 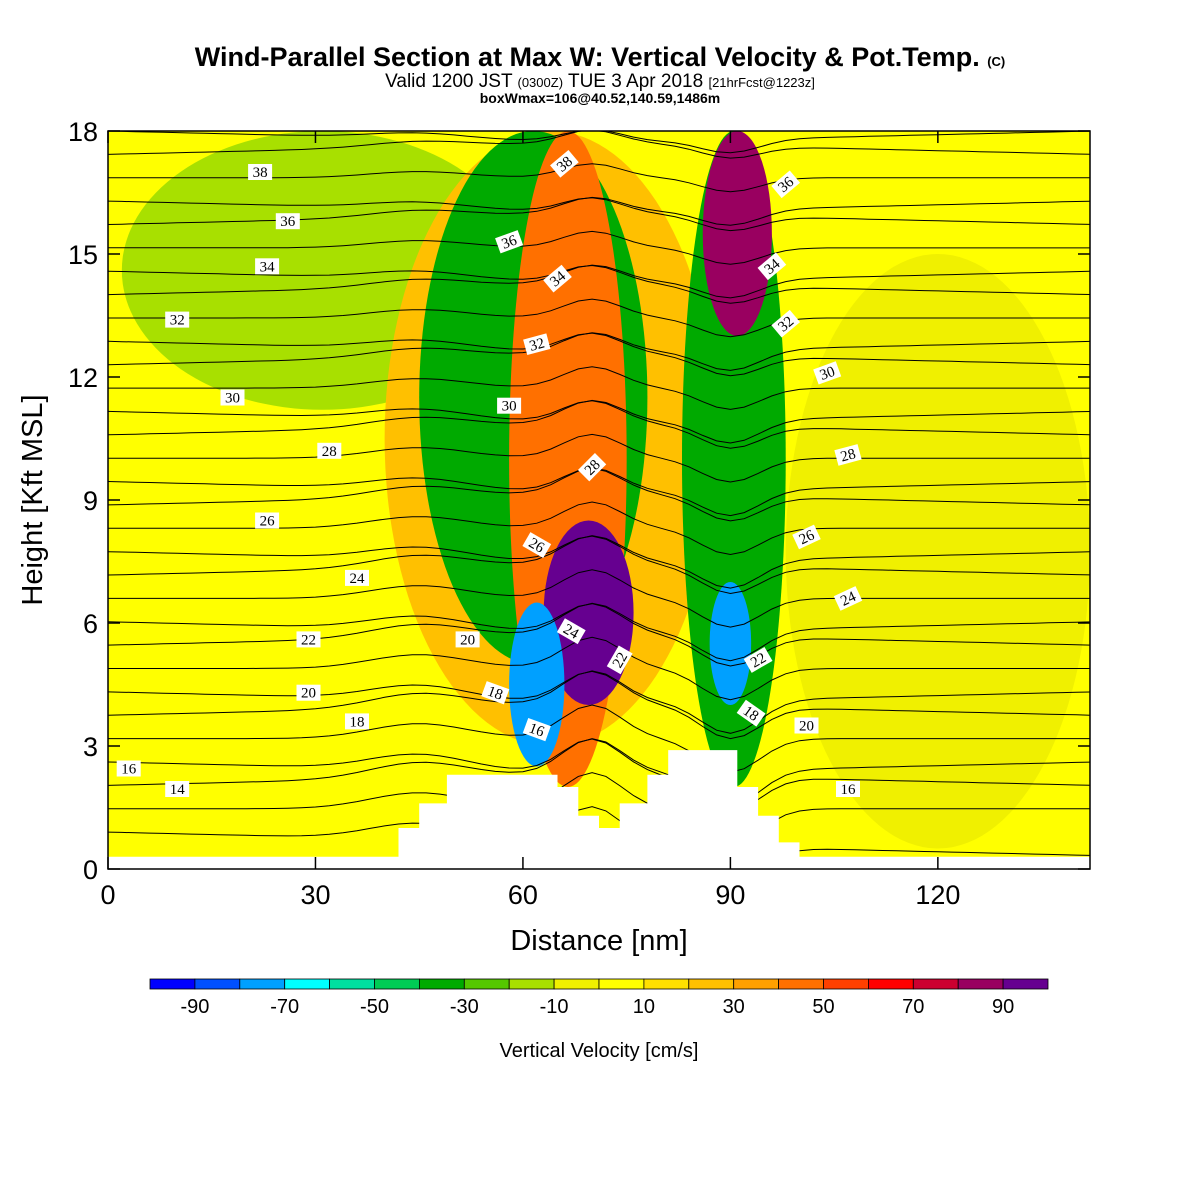 I want to click on theta-label: 16, so click(x=848, y=789).